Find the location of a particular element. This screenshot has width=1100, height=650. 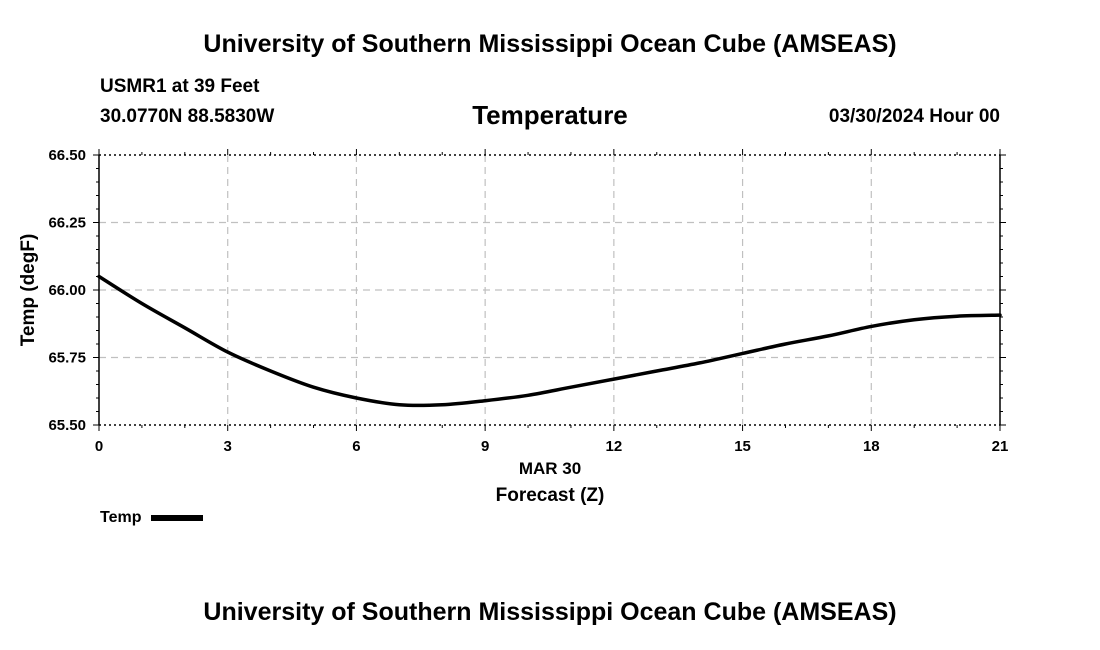

legend-swatch is located at coordinates (177, 518).